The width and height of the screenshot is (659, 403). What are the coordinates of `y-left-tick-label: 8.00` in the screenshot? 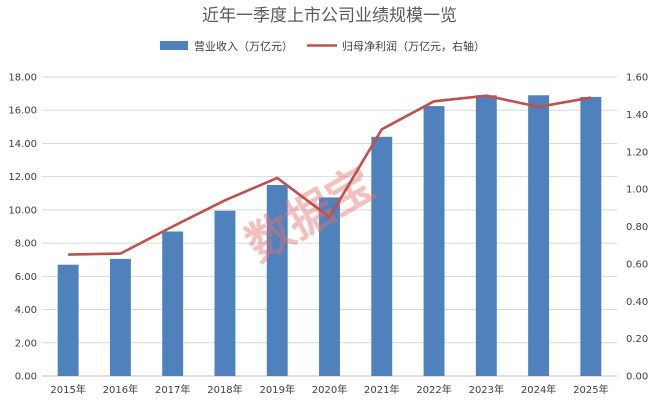 It's located at (26, 244).